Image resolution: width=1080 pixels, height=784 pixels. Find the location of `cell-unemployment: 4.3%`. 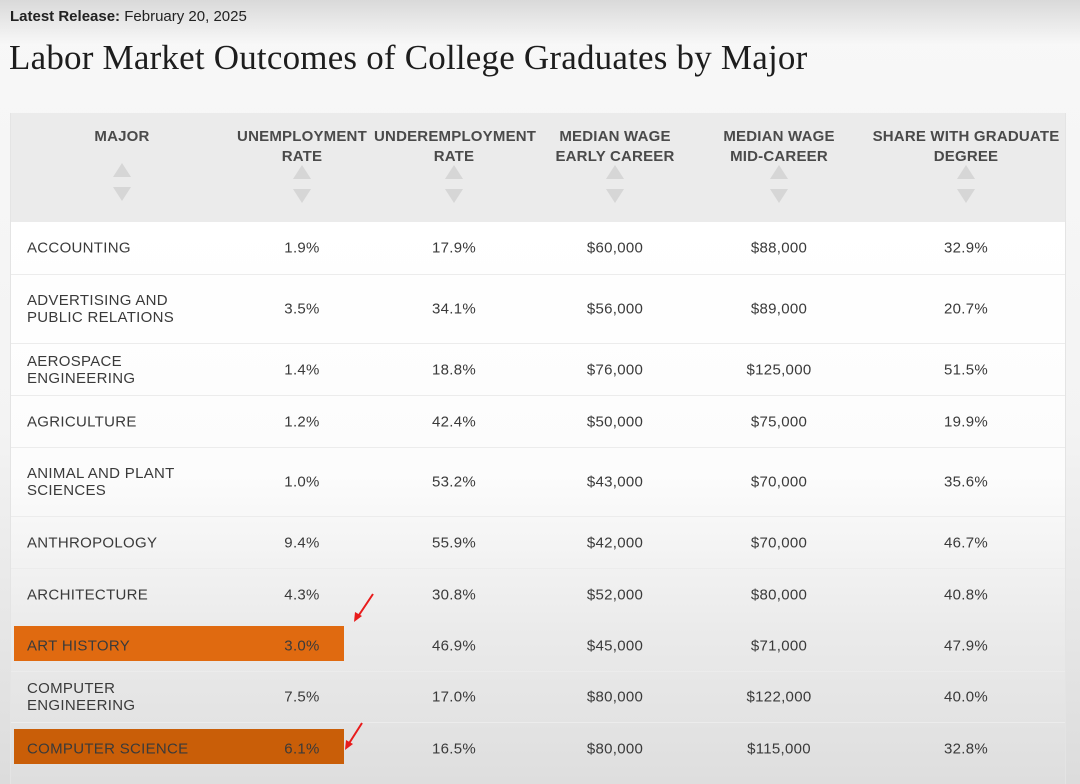

cell-unemployment: 4.3% is located at coordinates (302, 594).